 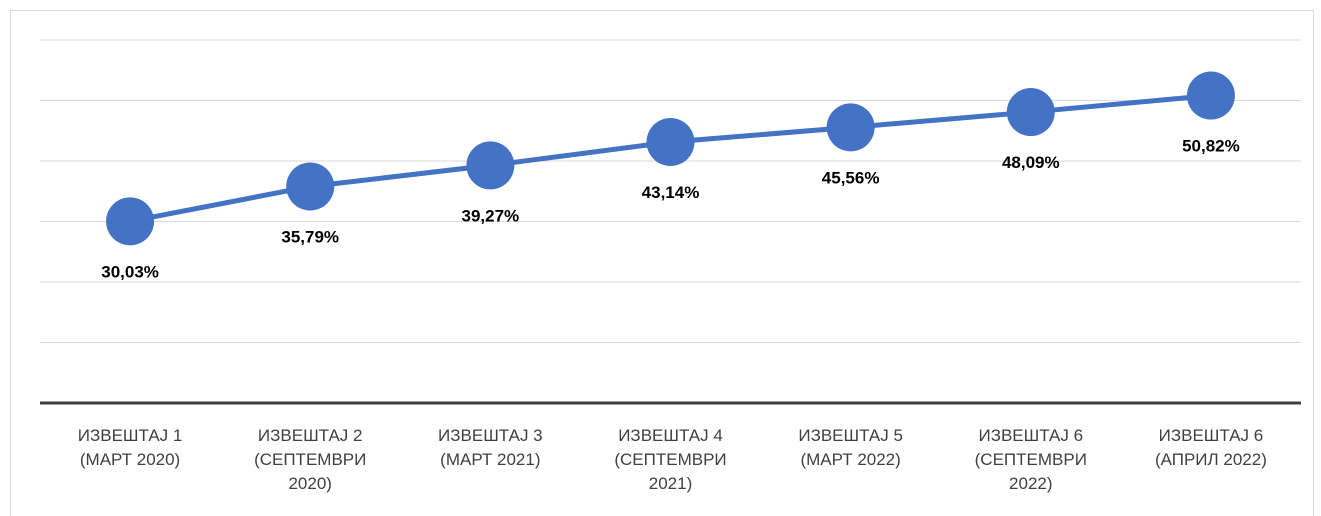 What do you see at coordinates (1210, 447) in the screenshot?
I see `x-tick-label: ИЗВЕШТАЈ 6 (АПРИЛ 2022)` at bounding box center [1210, 447].